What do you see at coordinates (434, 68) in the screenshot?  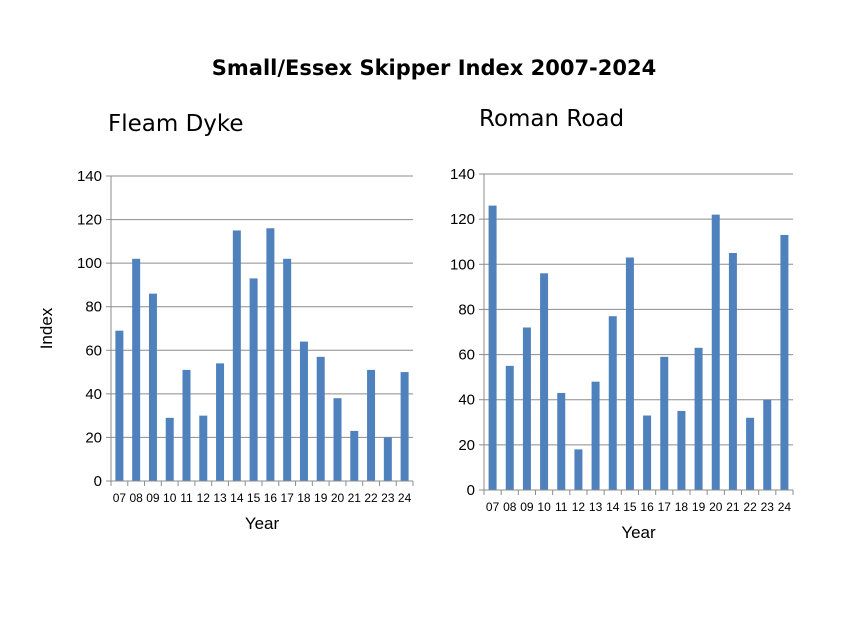 I see `main-title: Small/Essex Skipper Index 2007-2024` at bounding box center [434, 68].